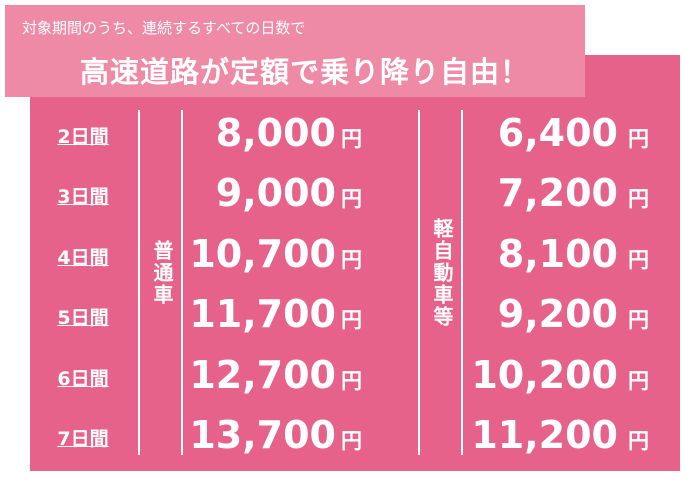  What do you see at coordinates (83, 378) in the screenshot?
I see `day-label: 6日間` at bounding box center [83, 378].